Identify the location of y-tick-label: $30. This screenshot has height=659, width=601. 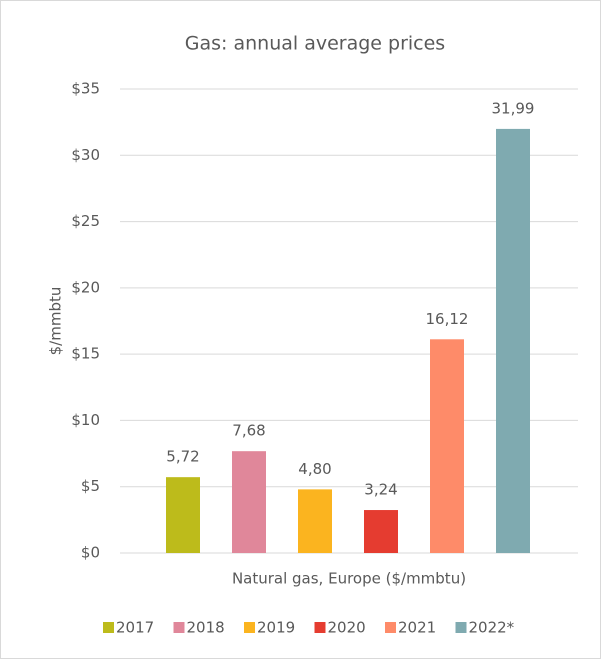
(85, 155).